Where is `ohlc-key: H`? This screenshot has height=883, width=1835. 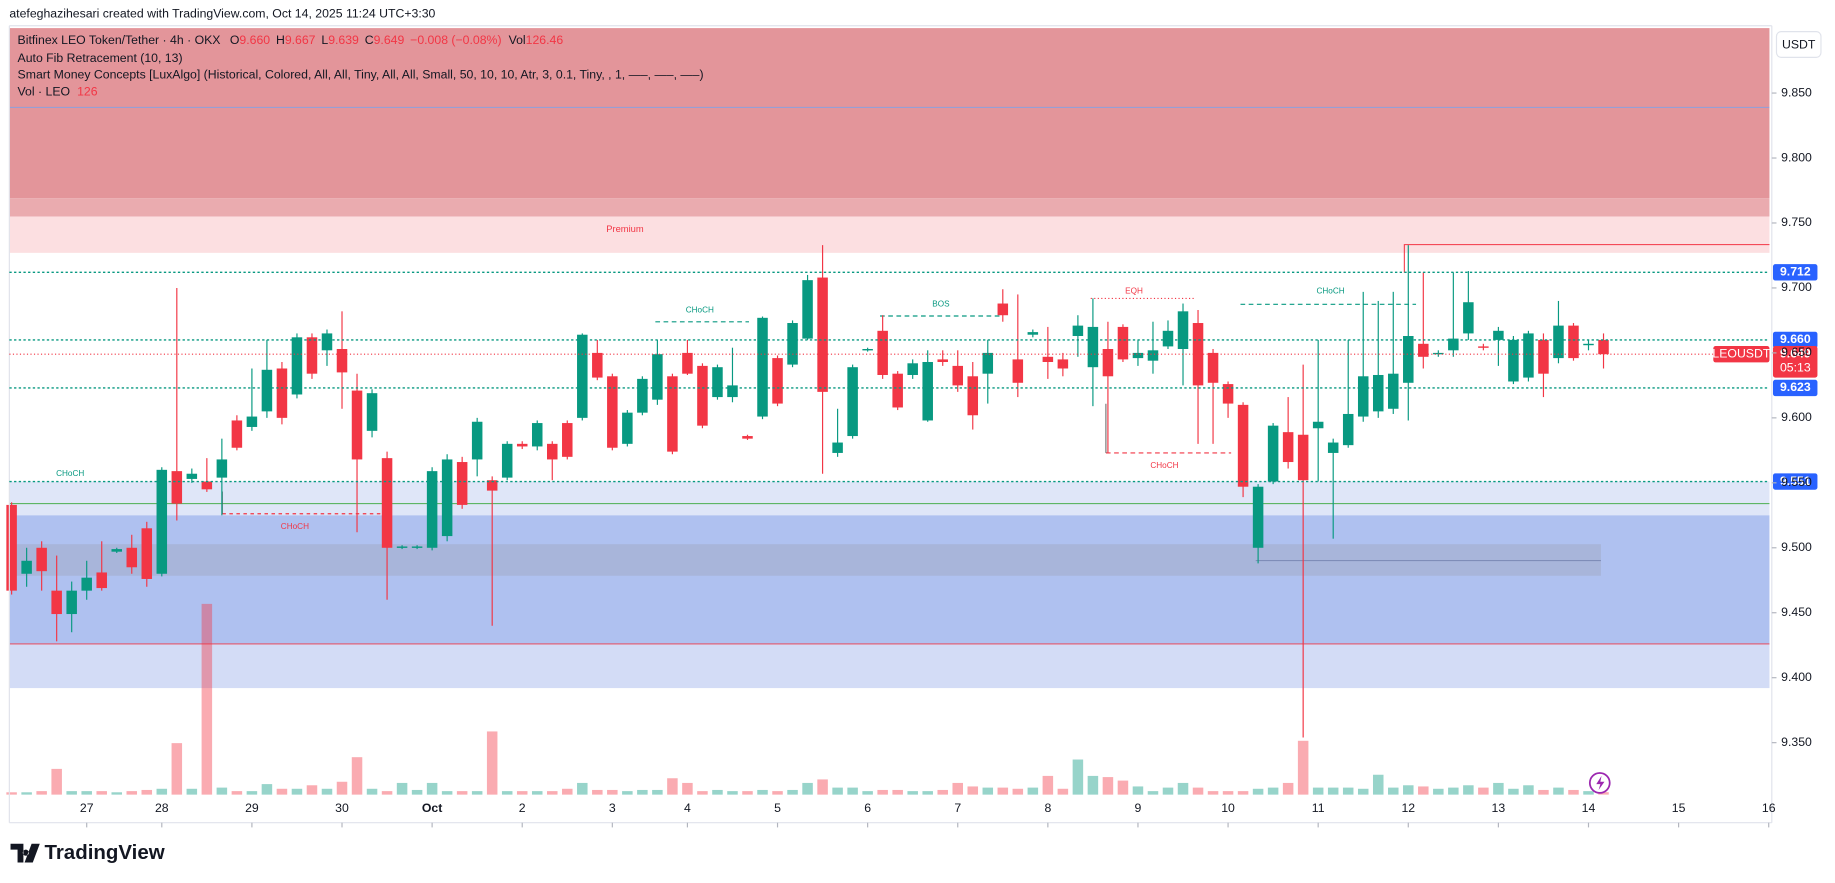 ohlc-key: H is located at coordinates (280, 40).